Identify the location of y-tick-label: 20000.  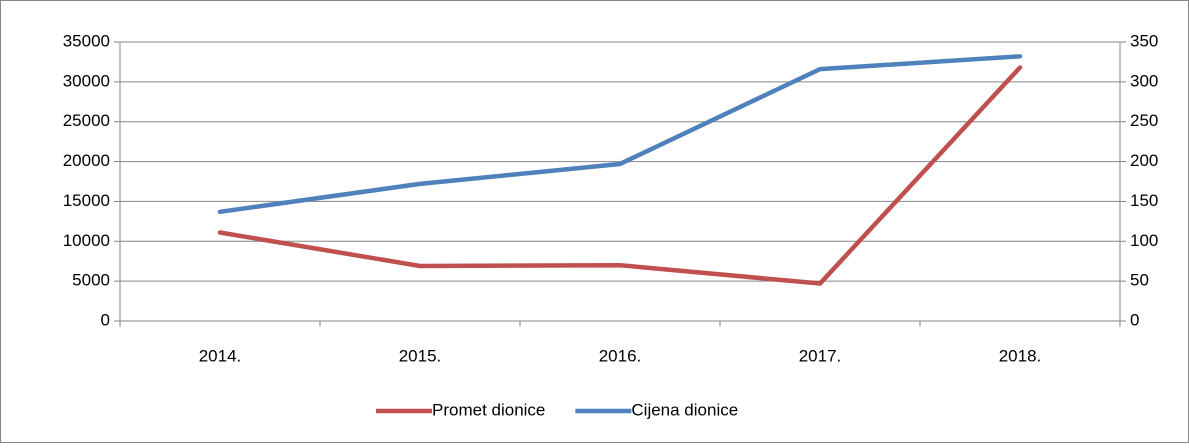
(86, 160).